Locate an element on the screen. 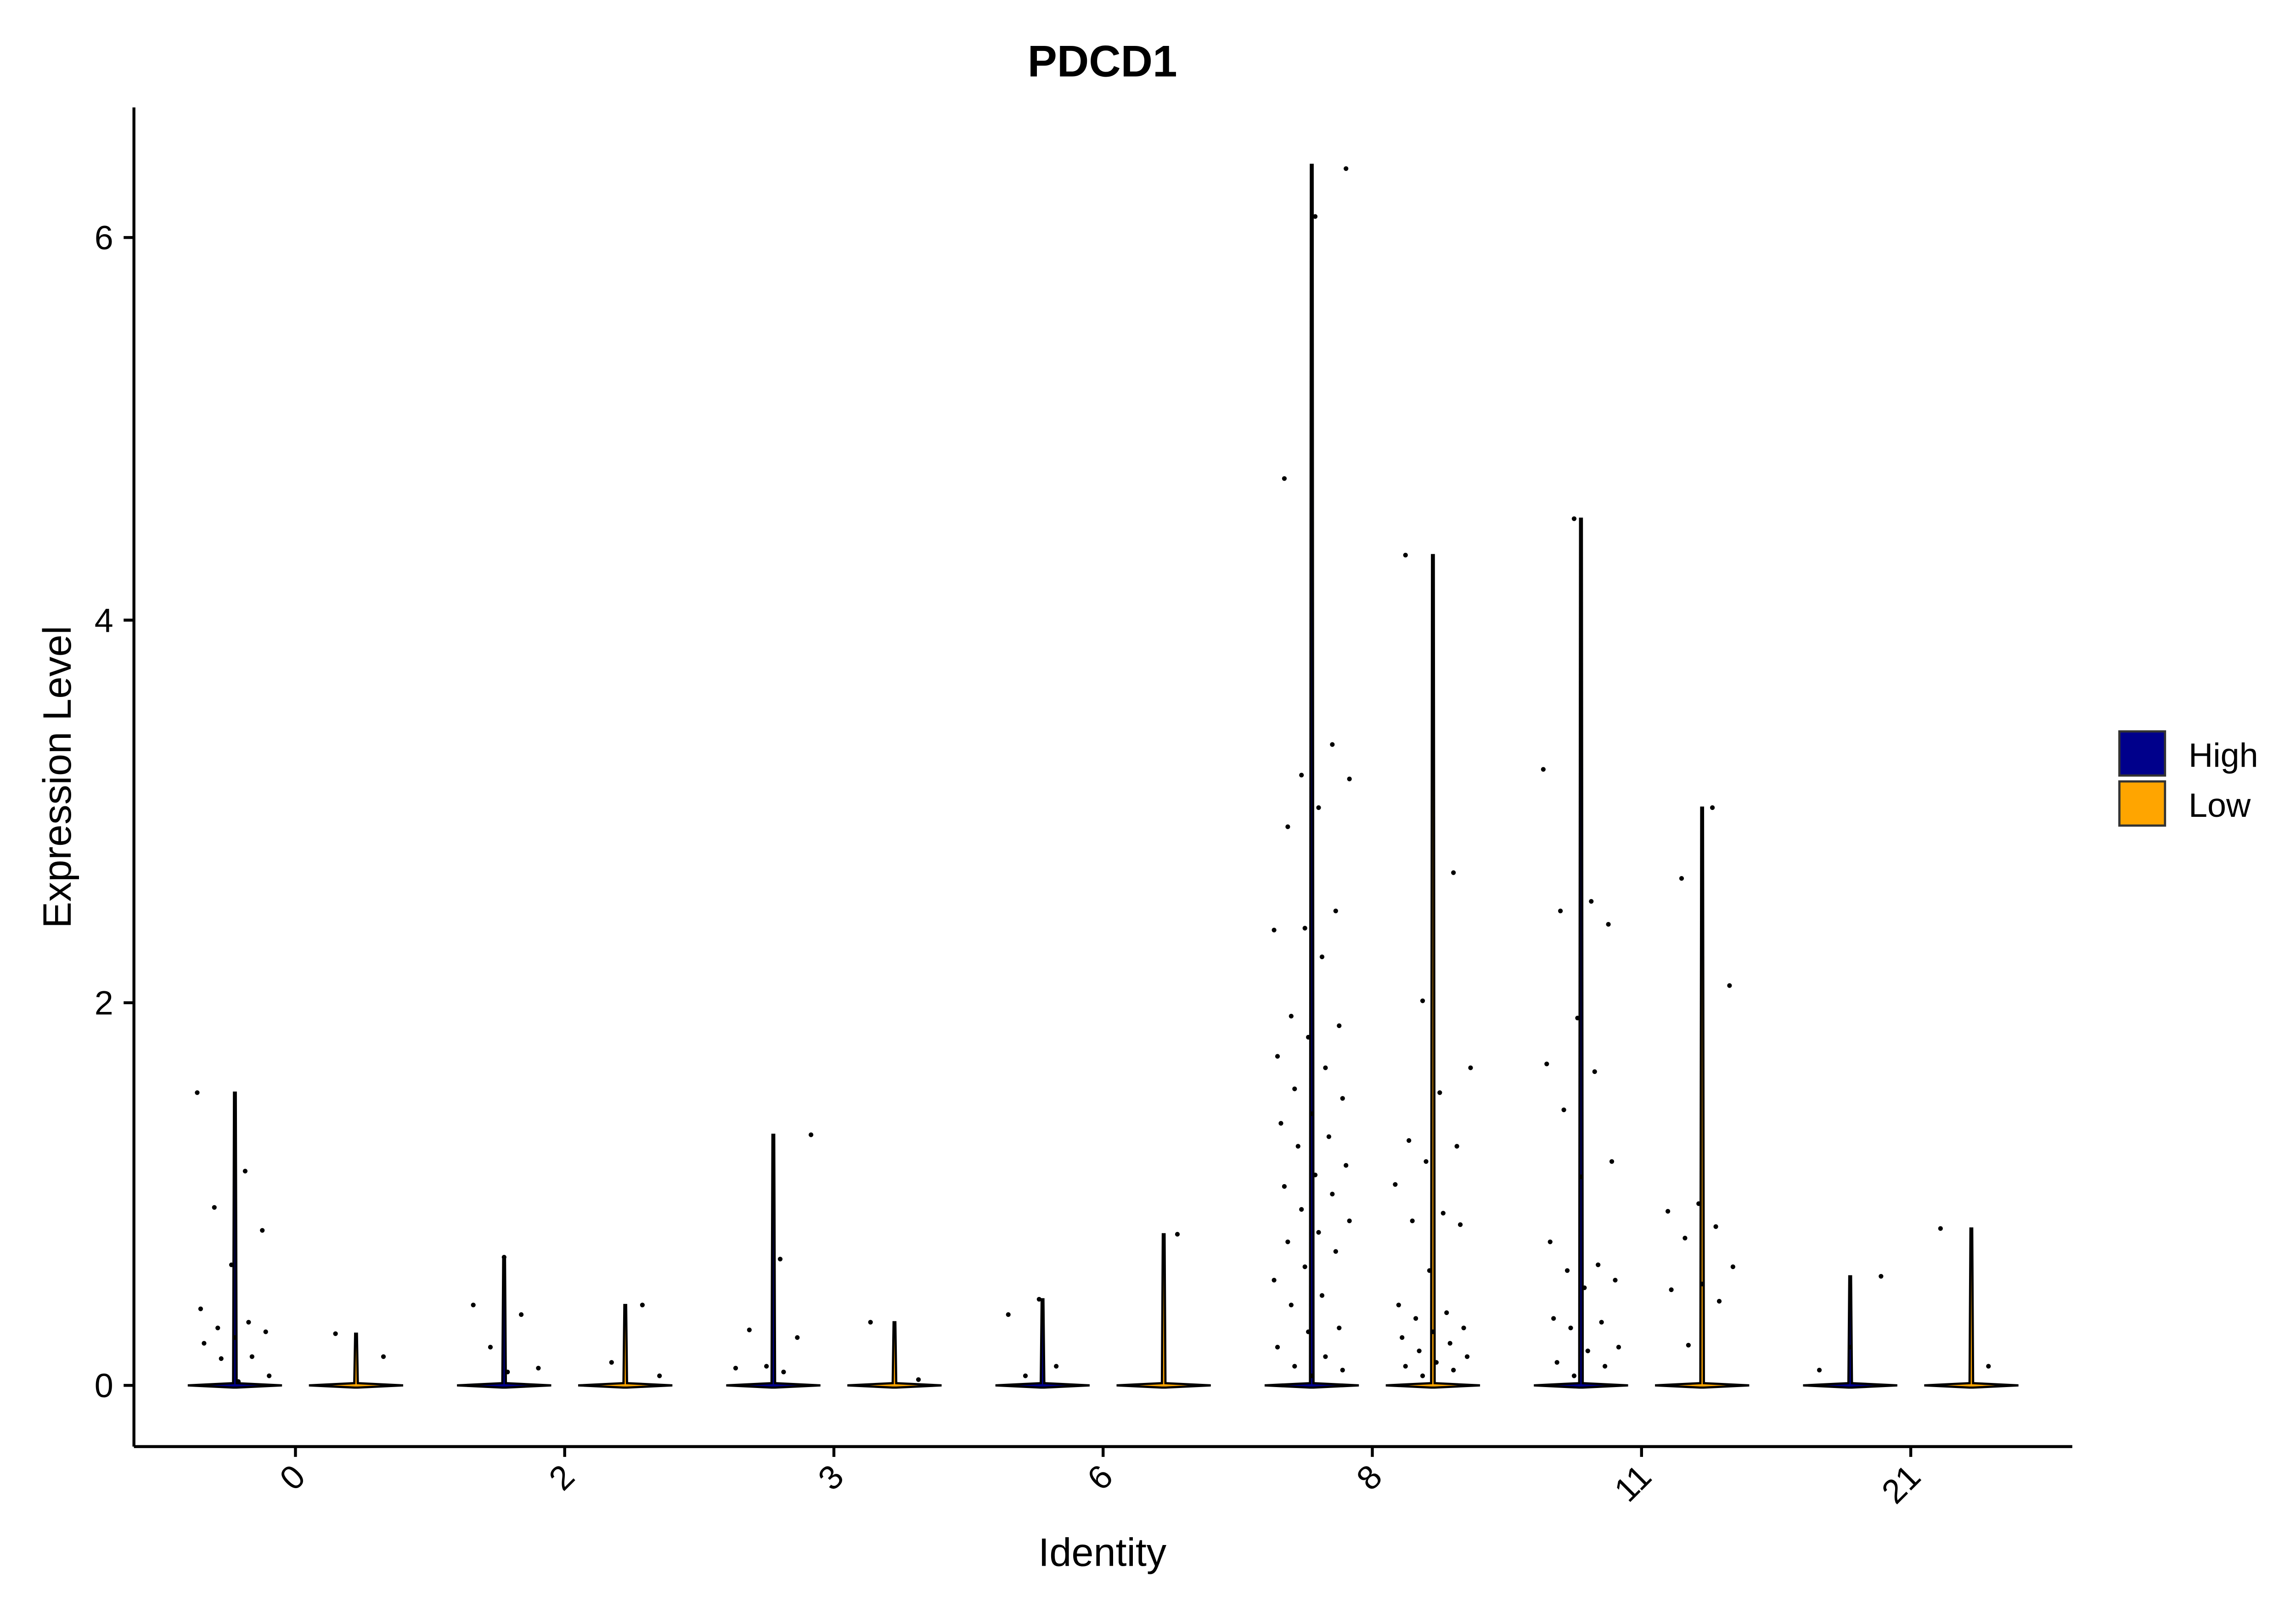  chart-title: PDCD1 is located at coordinates (1102, 61).